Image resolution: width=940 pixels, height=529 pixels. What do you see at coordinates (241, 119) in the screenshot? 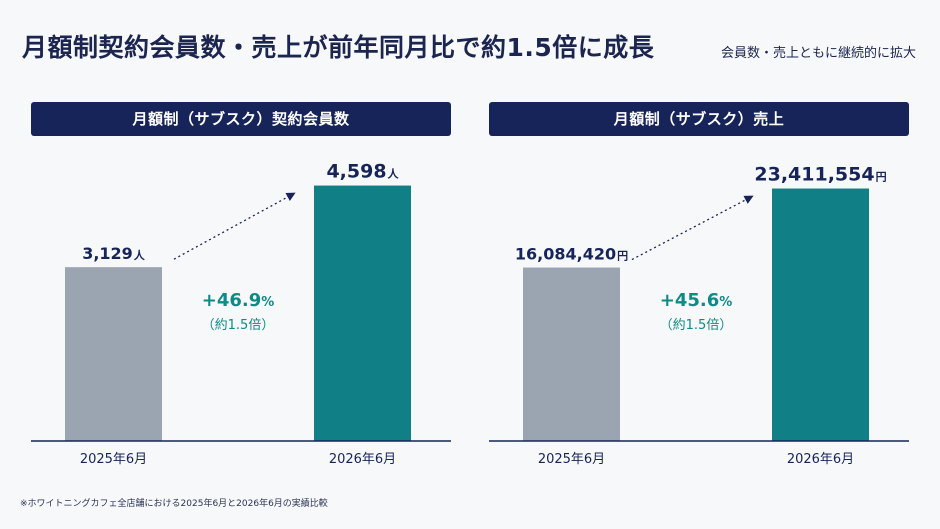
I see `members-chart-title: 月額制（サブスク）契約会員数` at bounding box center [241, 119].